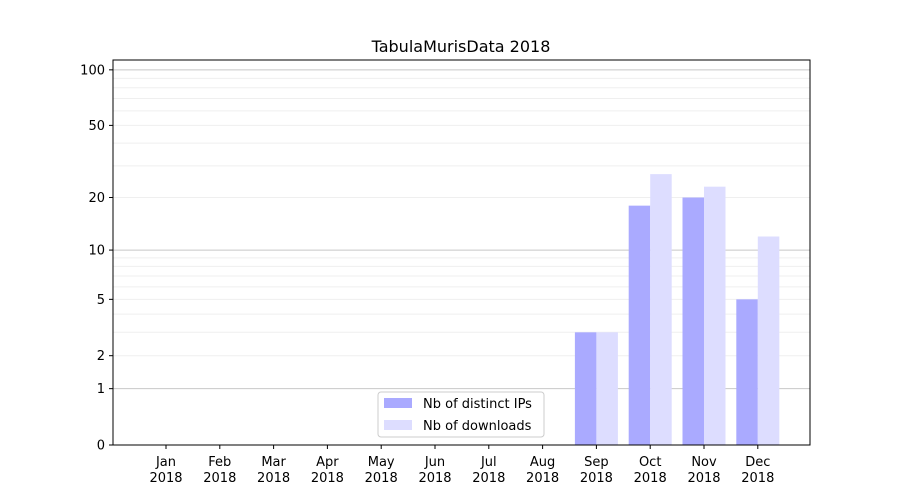  What do you see at coordinates (101, 446) in the screenshot?
I see `y-tick-label: 0` at bounding box center [101, 446].